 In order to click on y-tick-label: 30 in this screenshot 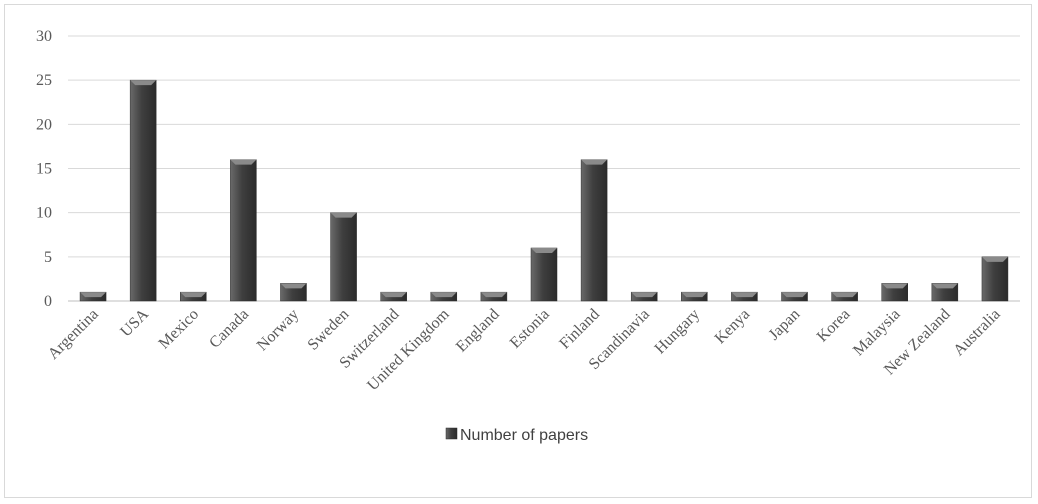, I will do `click(44, 36)`.